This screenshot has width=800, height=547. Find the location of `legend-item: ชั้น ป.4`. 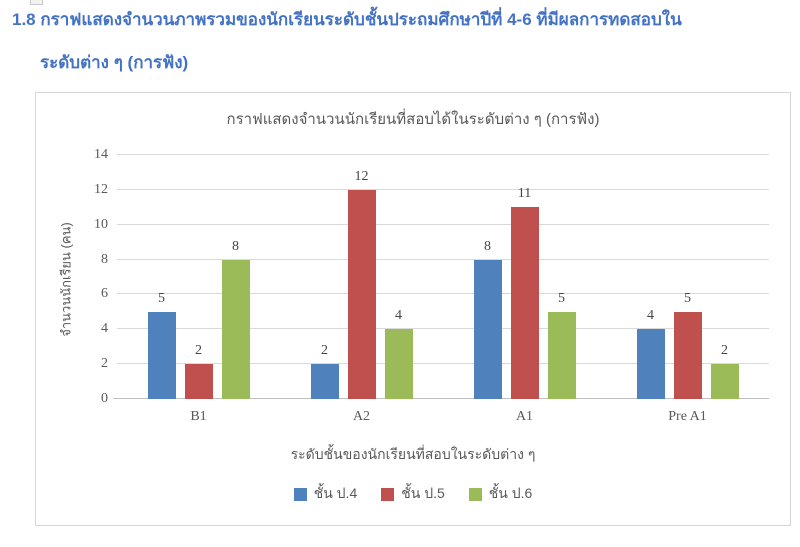

legend-item: ชั้น ป.4 is located at coordinates (325, 494).